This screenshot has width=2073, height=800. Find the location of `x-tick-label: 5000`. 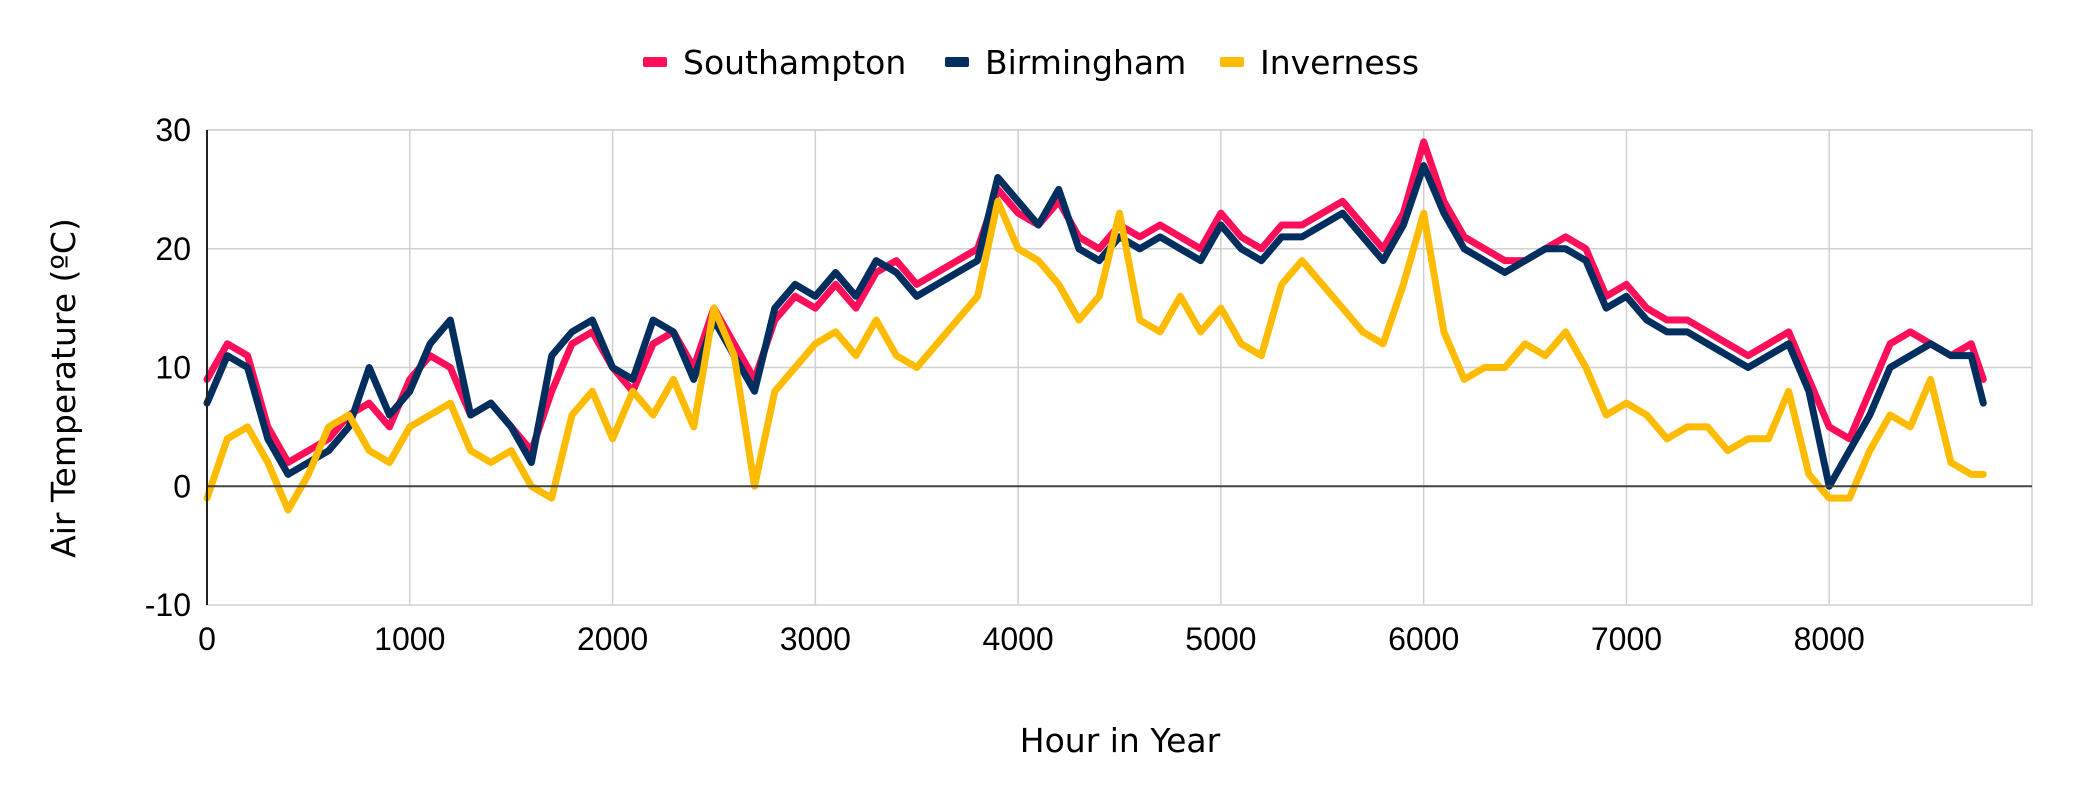

x-tick-label: 5000 is located at coordinates (1220, 639).